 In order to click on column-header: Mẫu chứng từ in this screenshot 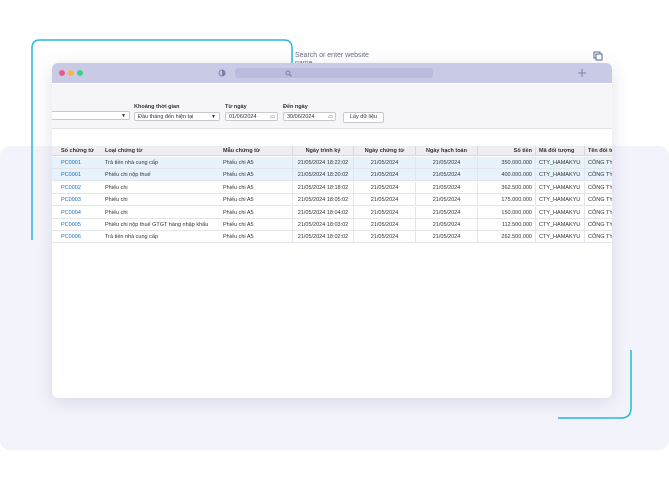, I will do `click(241, 151)`.